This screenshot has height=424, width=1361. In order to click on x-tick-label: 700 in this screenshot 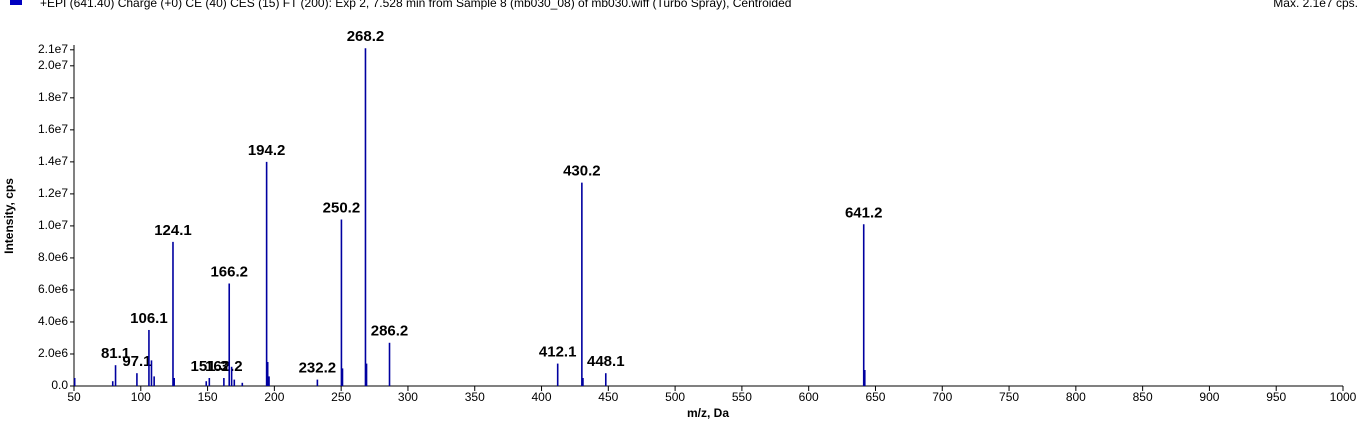, I will do `click(942, 397)`.